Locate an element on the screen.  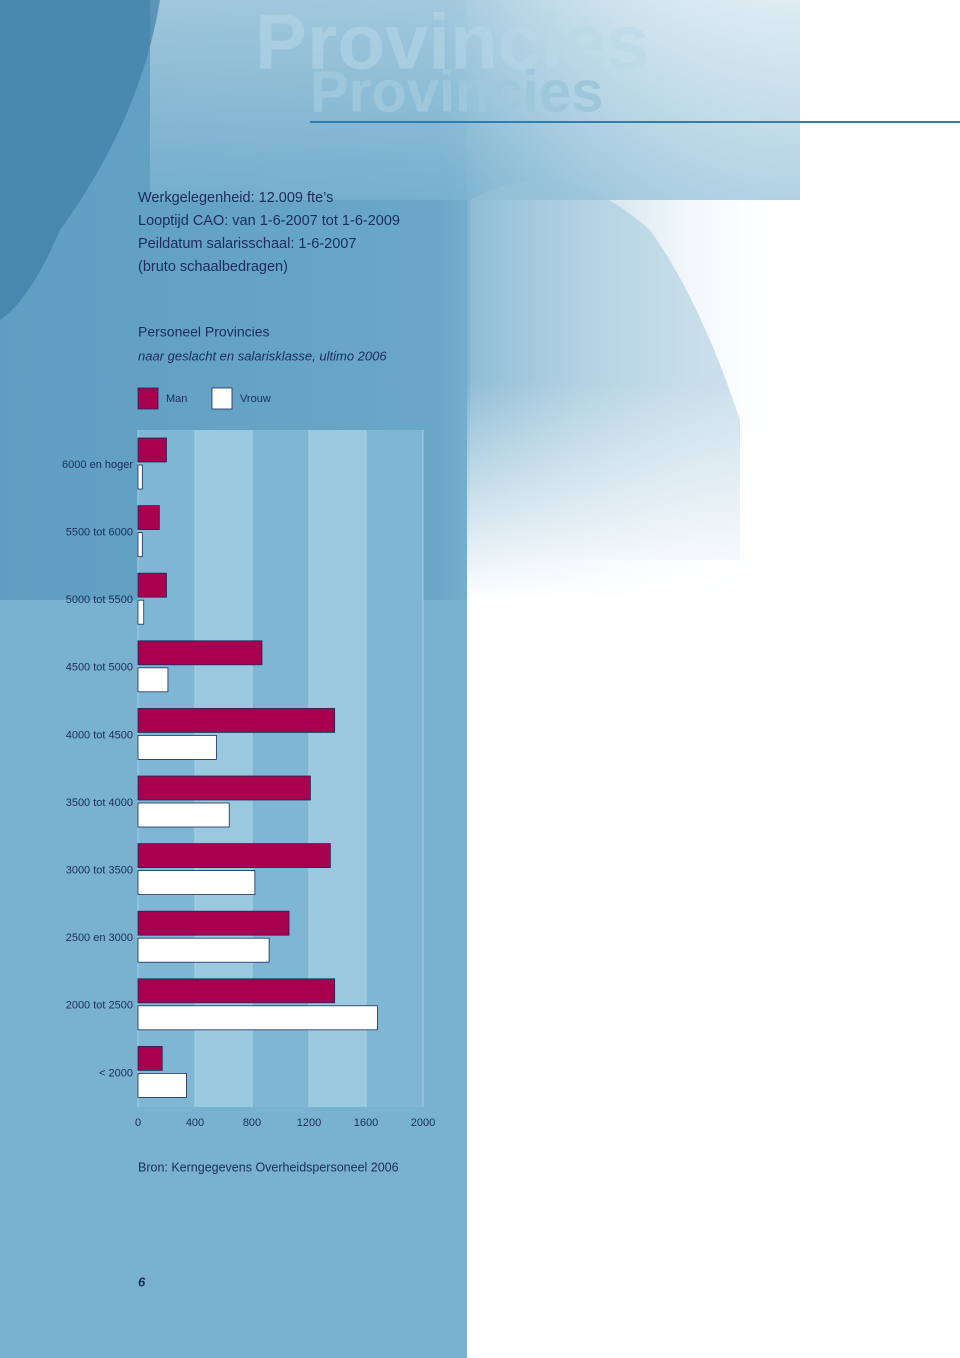
photo-tree is located at coordinates (80, 160).